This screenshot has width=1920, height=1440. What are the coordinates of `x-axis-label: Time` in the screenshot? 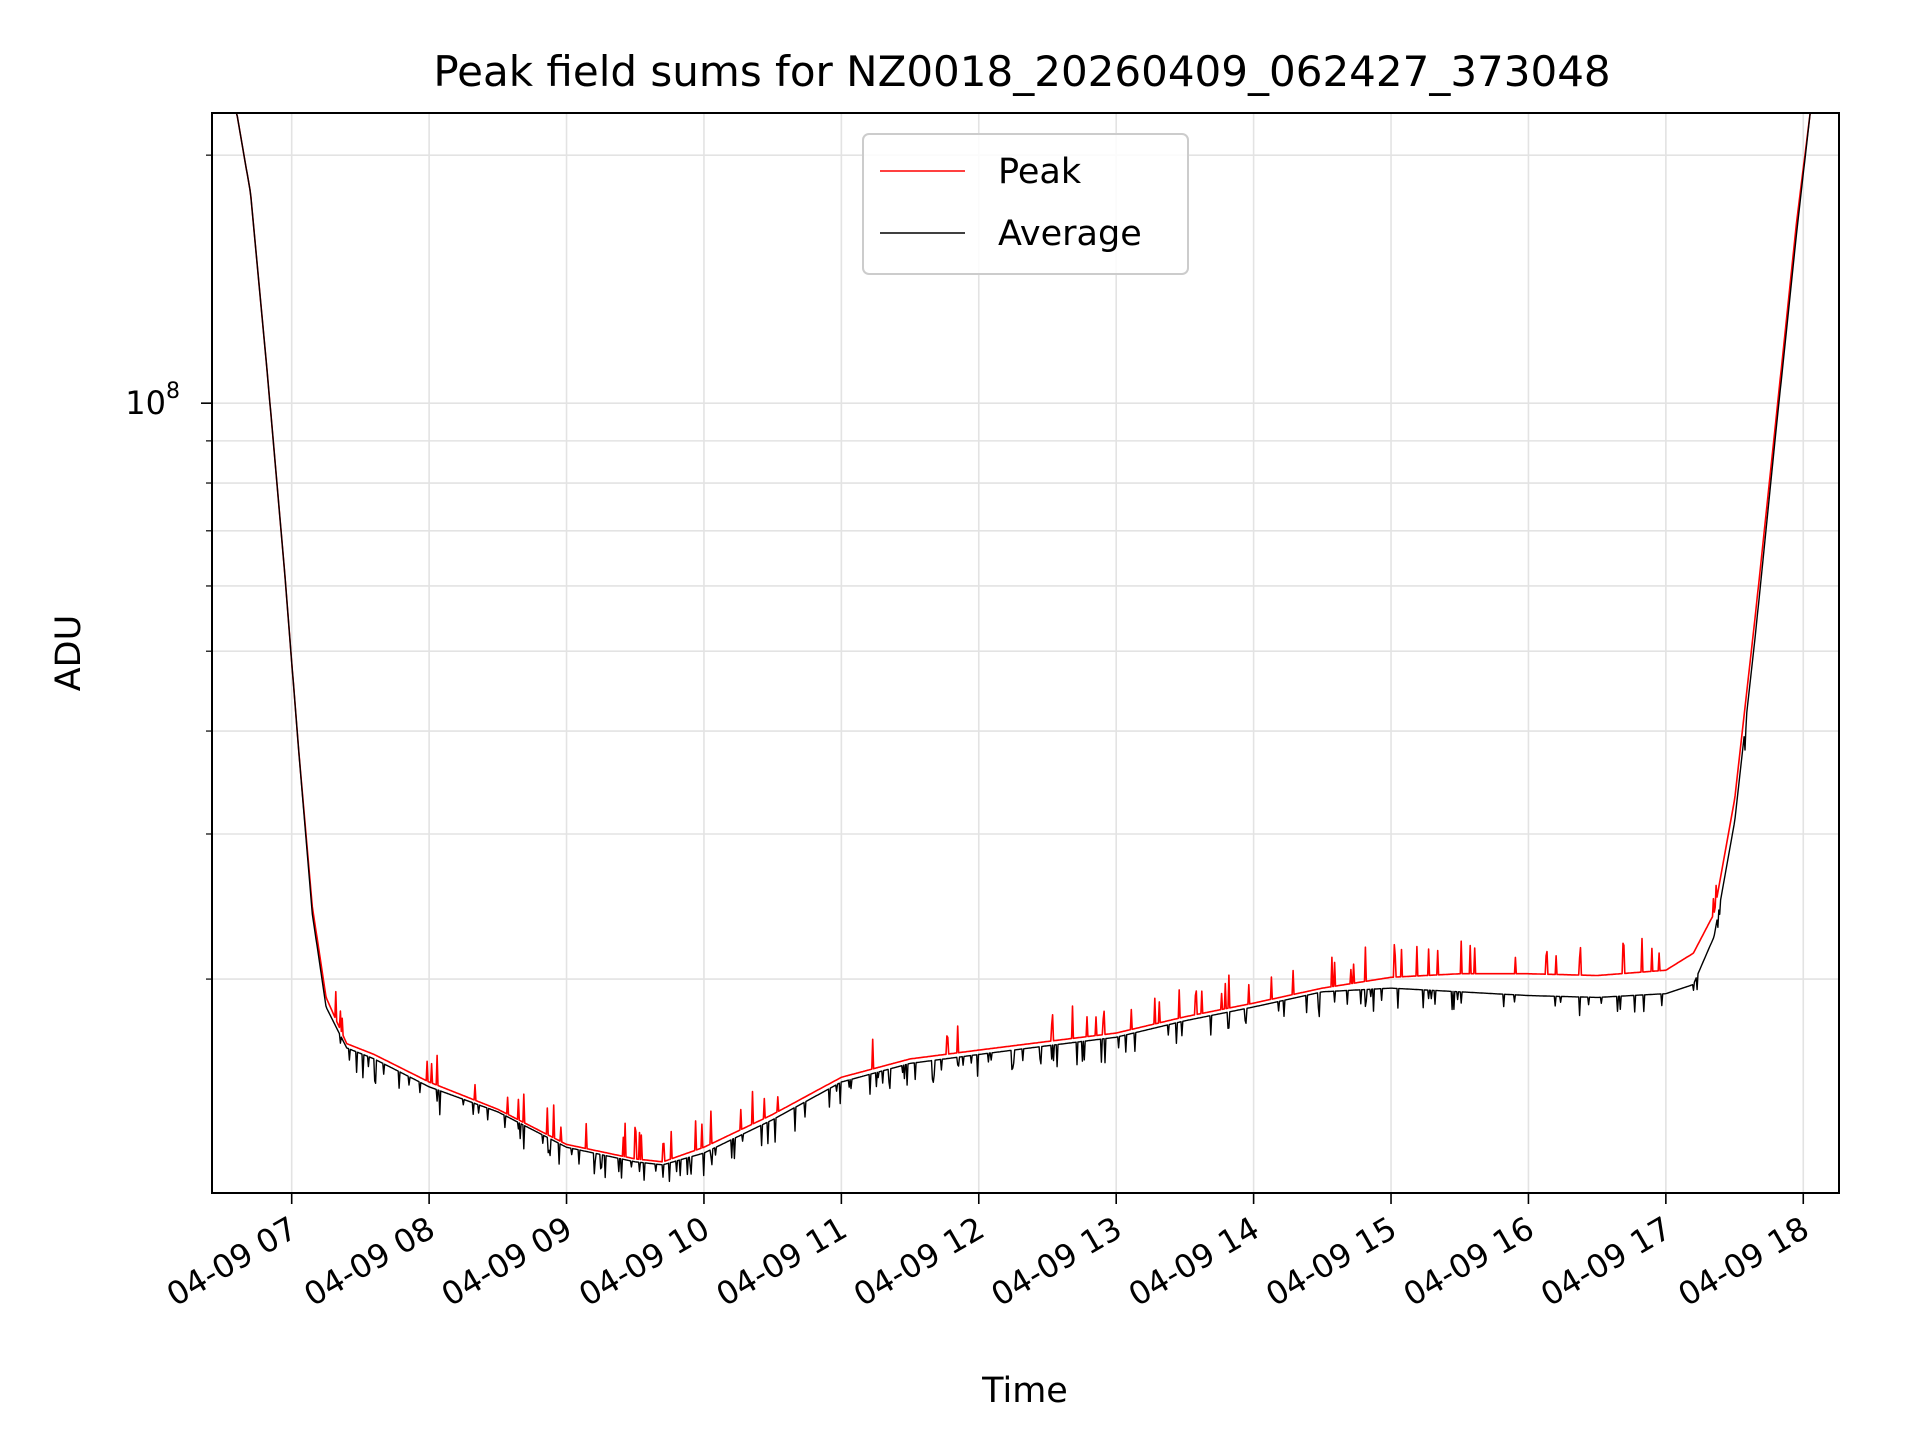 It's located at (1024, 1391).